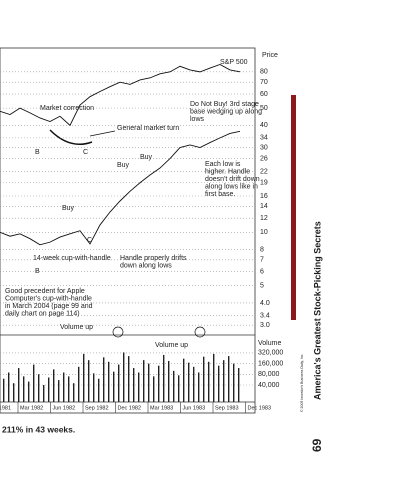 The image size is (404, 480). I want to click on y-tick-label: 6, so click(262, 272).